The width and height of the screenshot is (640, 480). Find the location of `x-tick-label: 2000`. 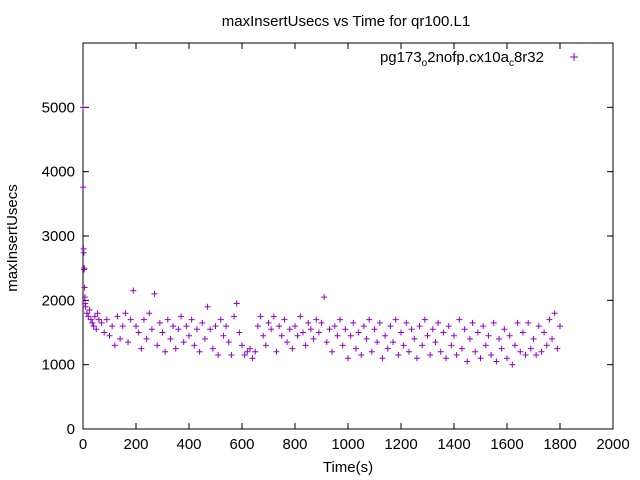

x-tick-label: 2000 is located at coordinates (612, 444).